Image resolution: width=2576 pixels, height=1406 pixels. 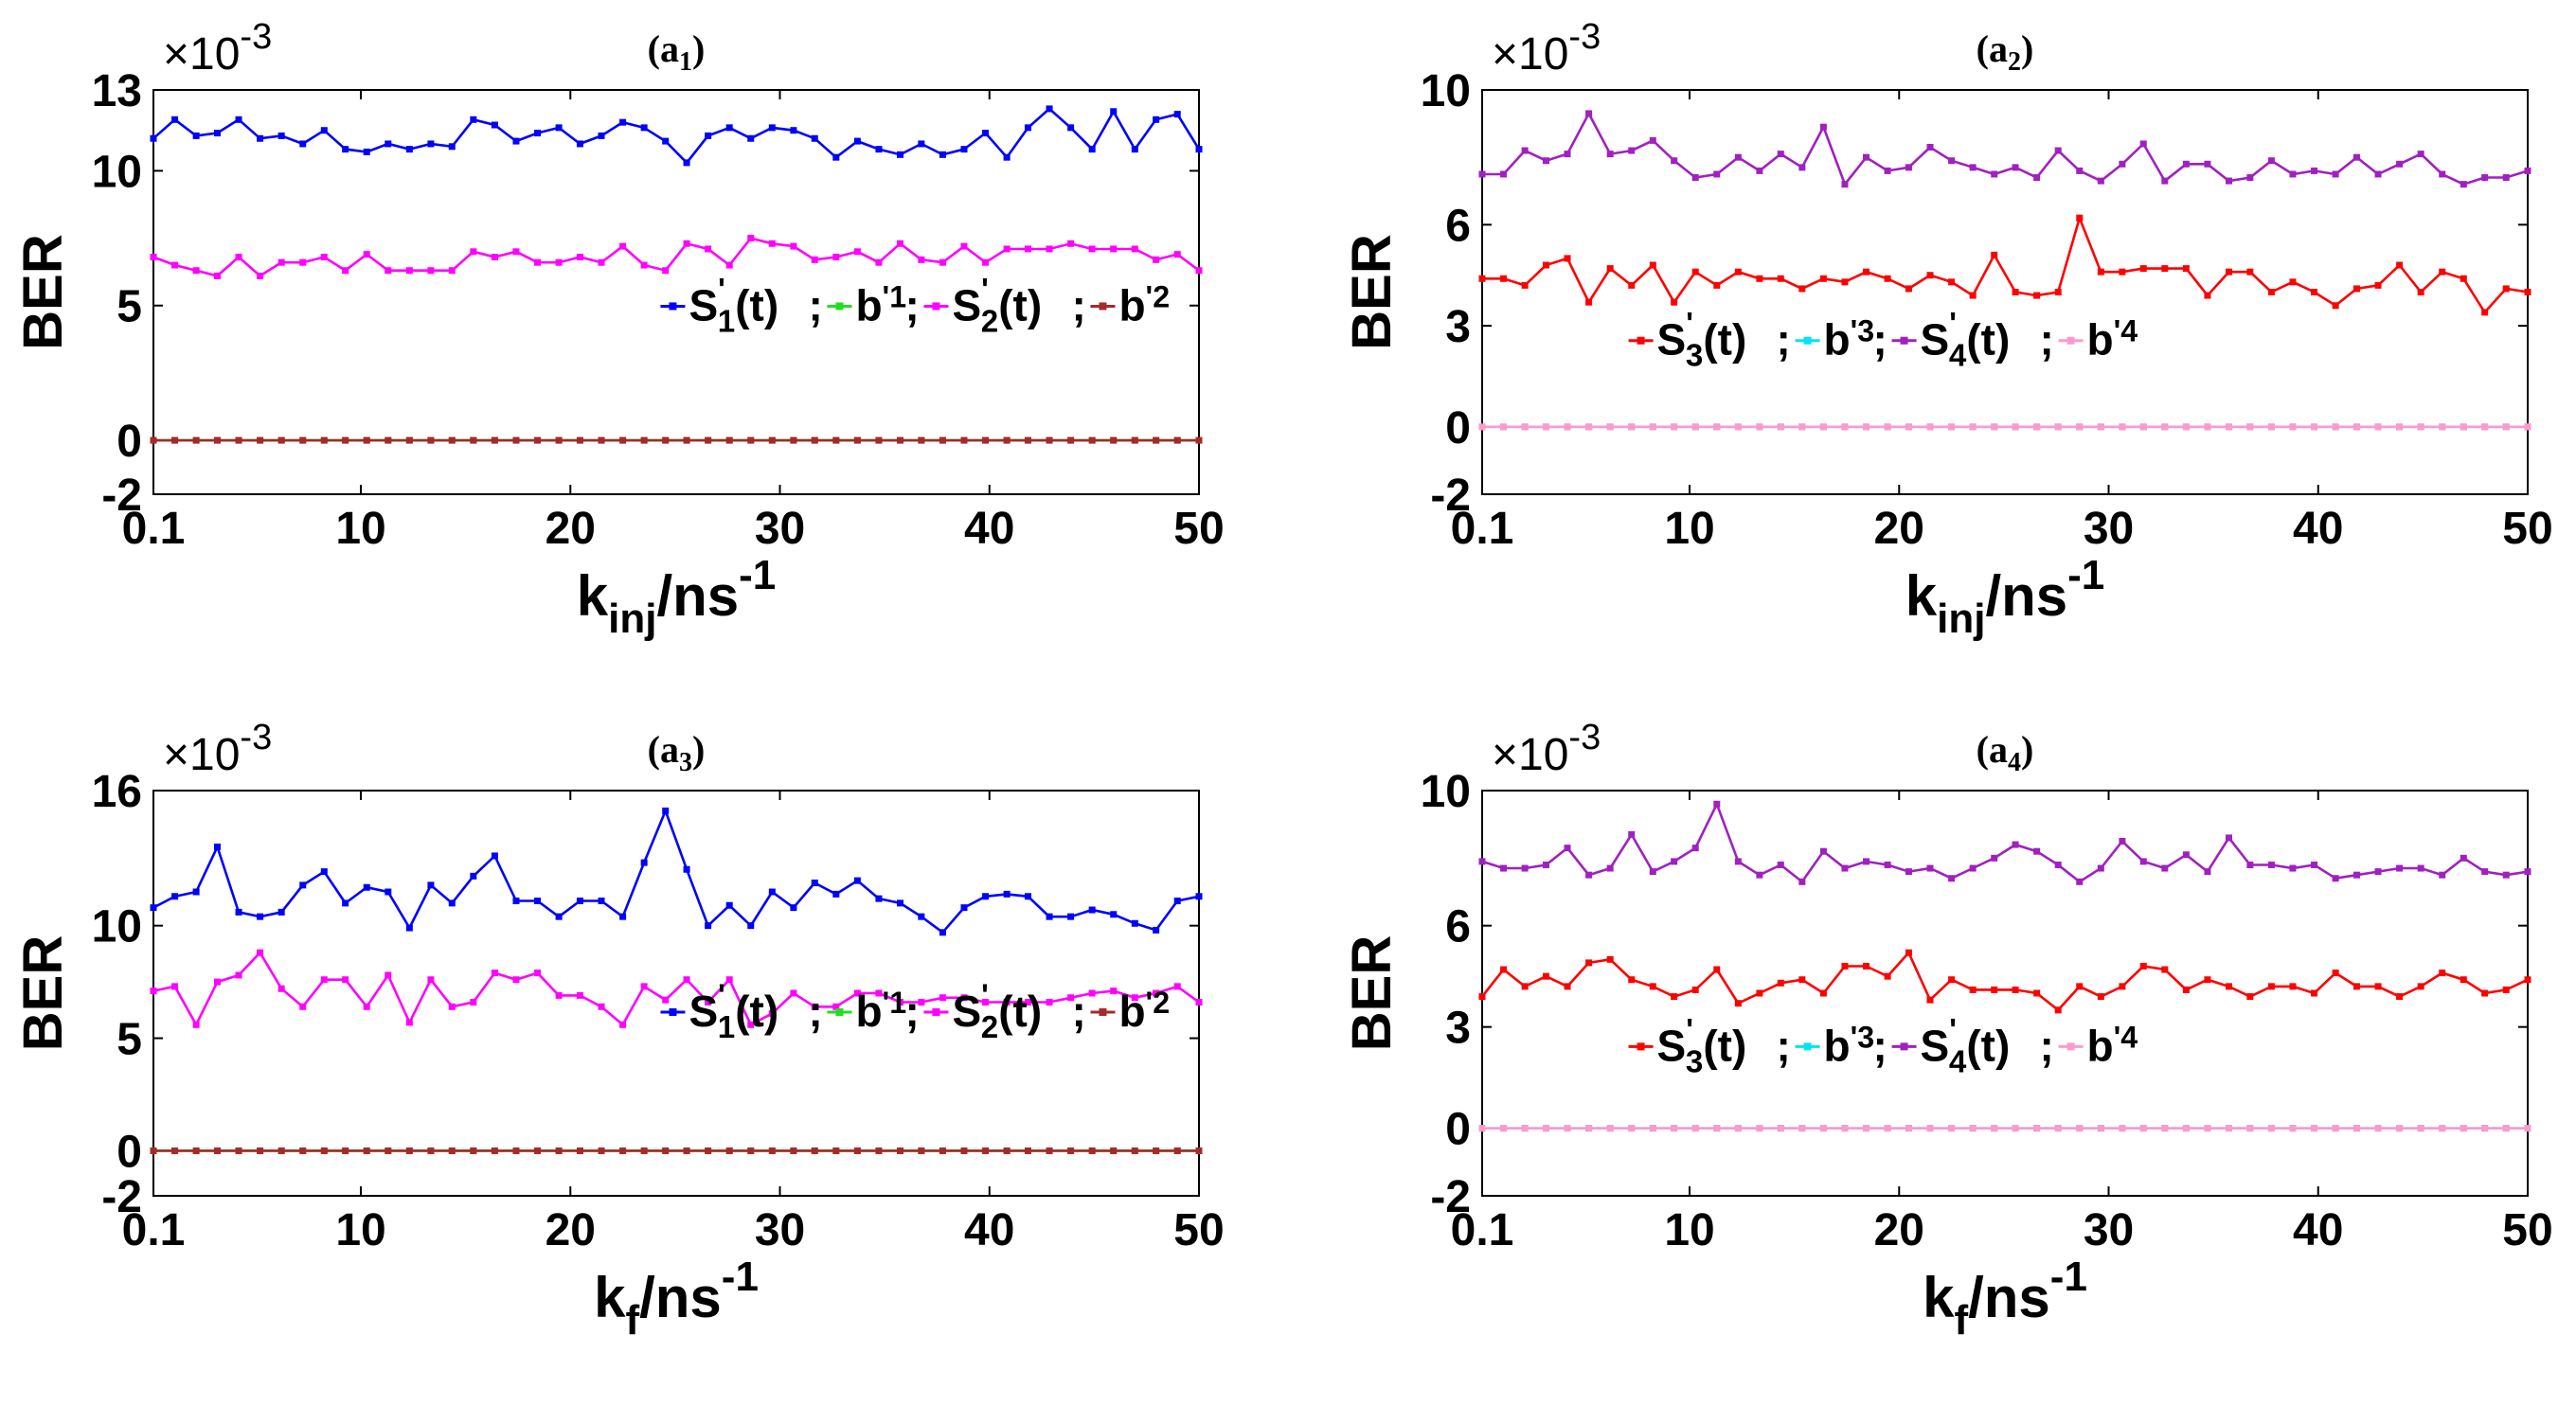 I want to click on legend-item-b'3: b'3, so click(x=1849, y=339).